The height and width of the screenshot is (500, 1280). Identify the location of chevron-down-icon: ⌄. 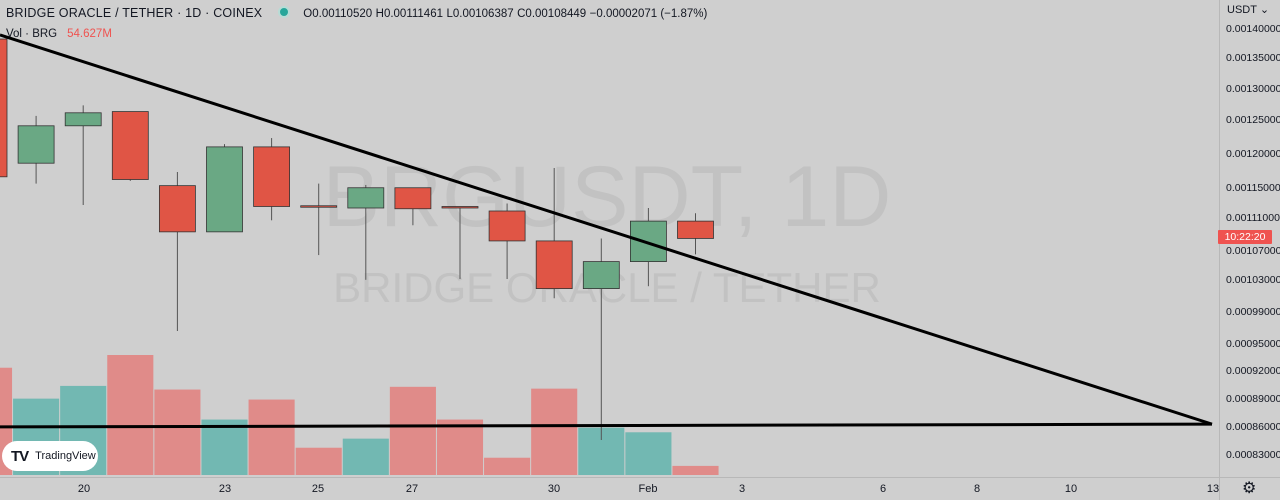
(1264, 10).